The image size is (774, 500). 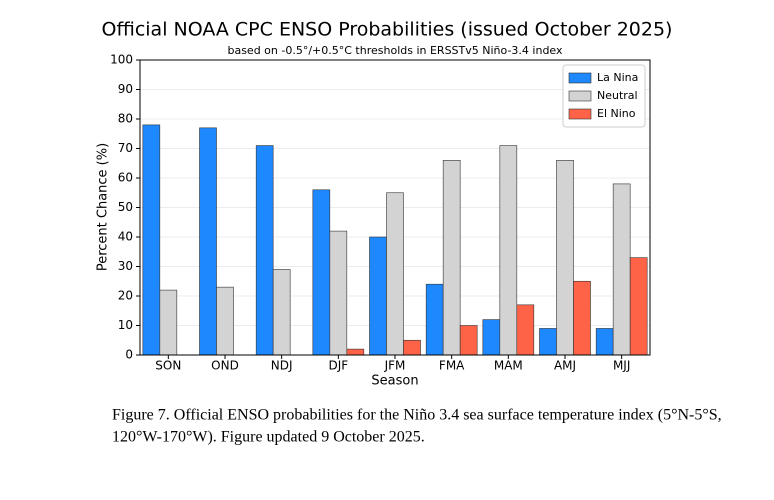 I want to click on x-tick-label: NDJ, so click(x=282, y=366).